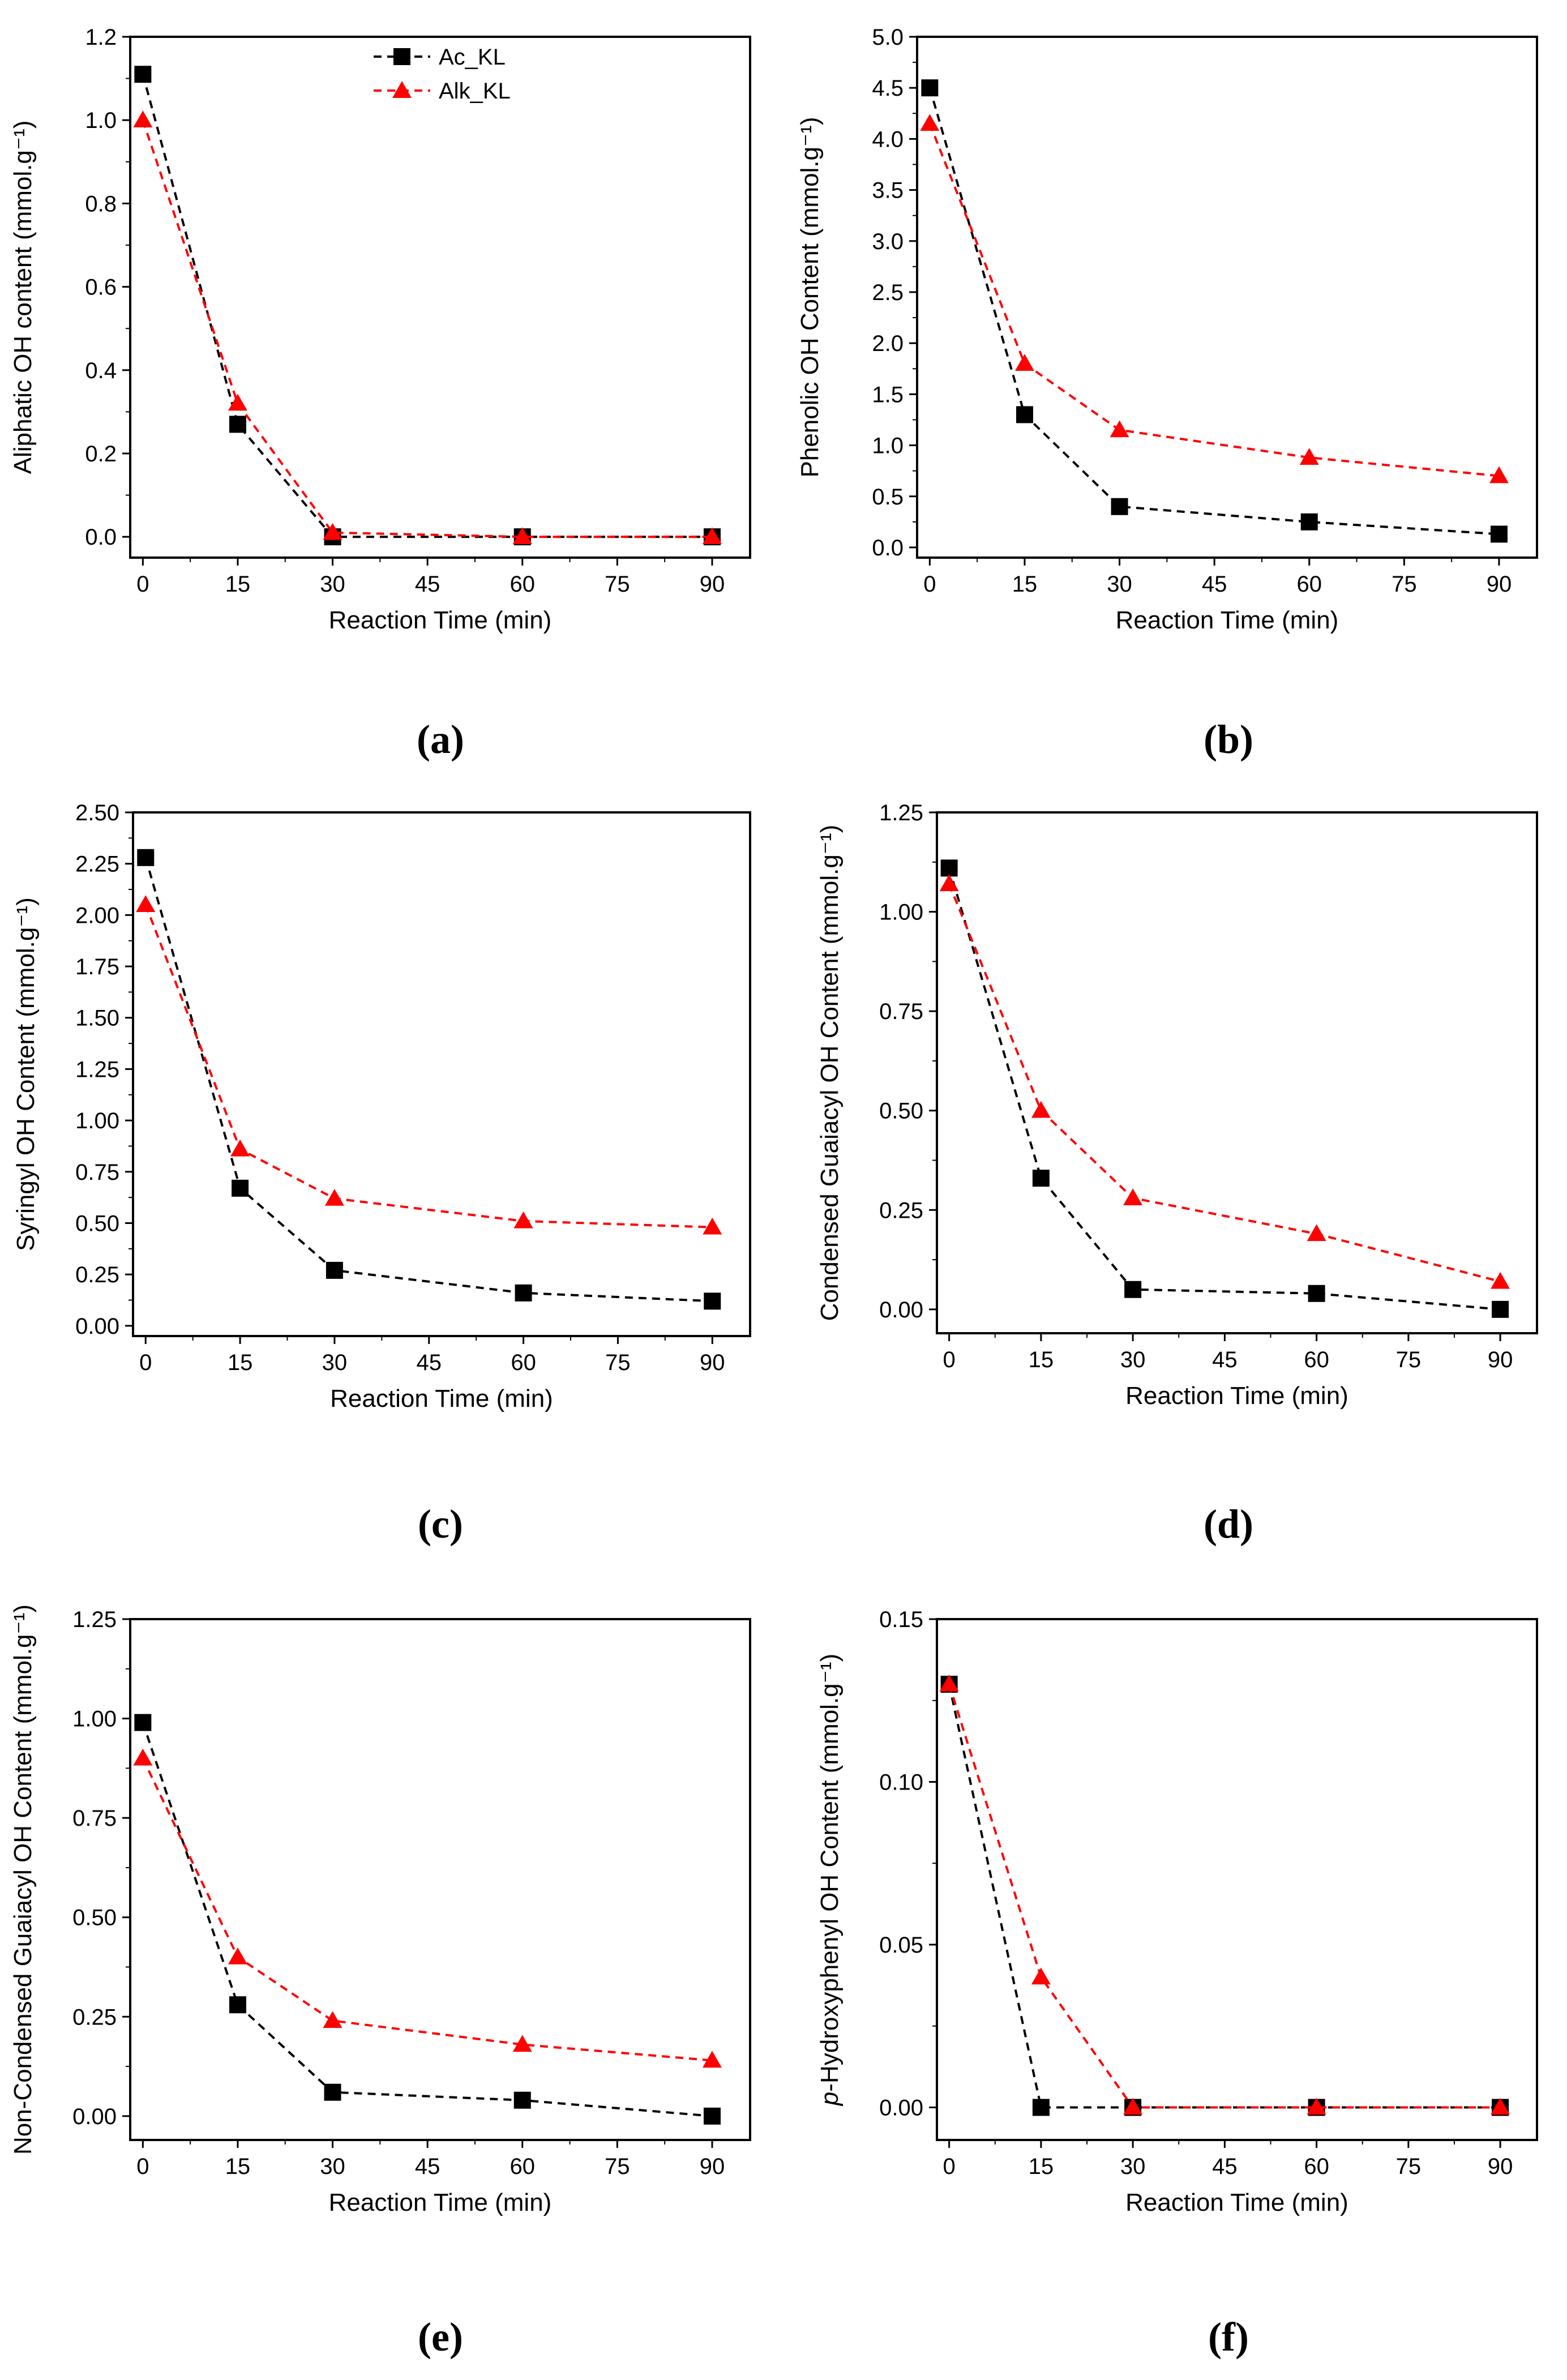  Describe the element at coordinates (949, 2166) in the screenshot. I see `x-tick-label-f: 0` at that location.